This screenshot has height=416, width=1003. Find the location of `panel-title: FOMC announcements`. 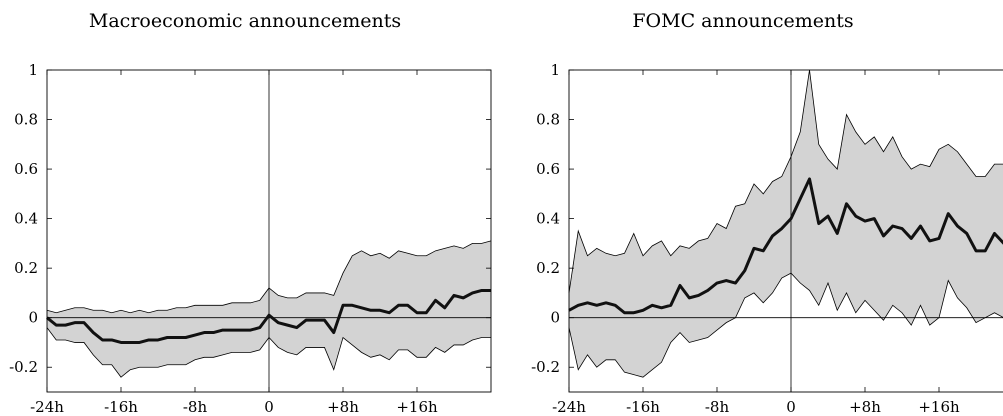

panel-title: FOMC announcements is located at coordinates (742, 21).